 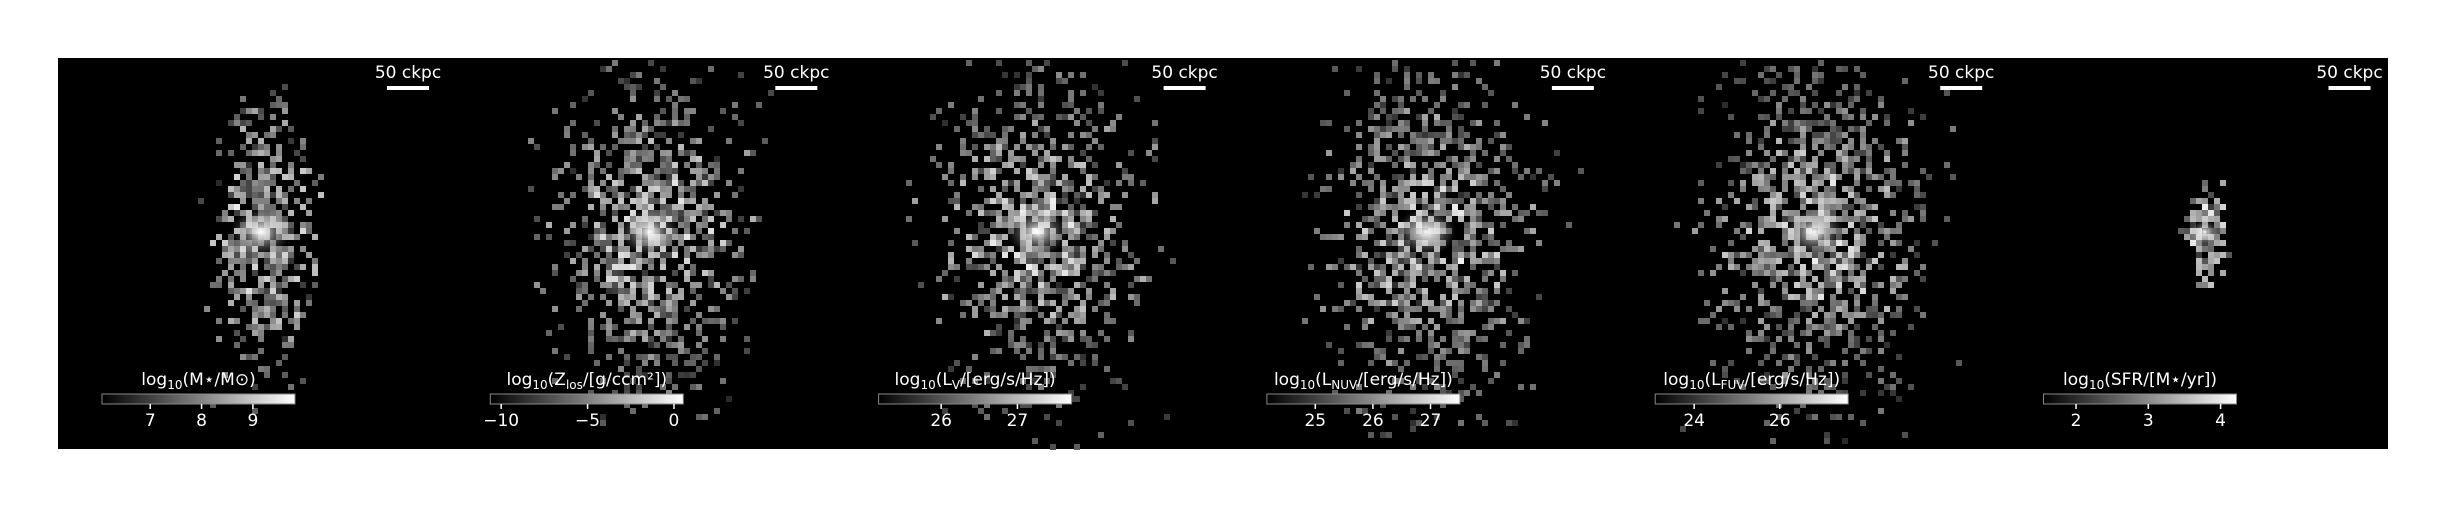 What do you see at coordinates (1405, 380) in the screenshot?
I see `label-part: /[erg/s/Hz])` at bounding box center [1405, 380].